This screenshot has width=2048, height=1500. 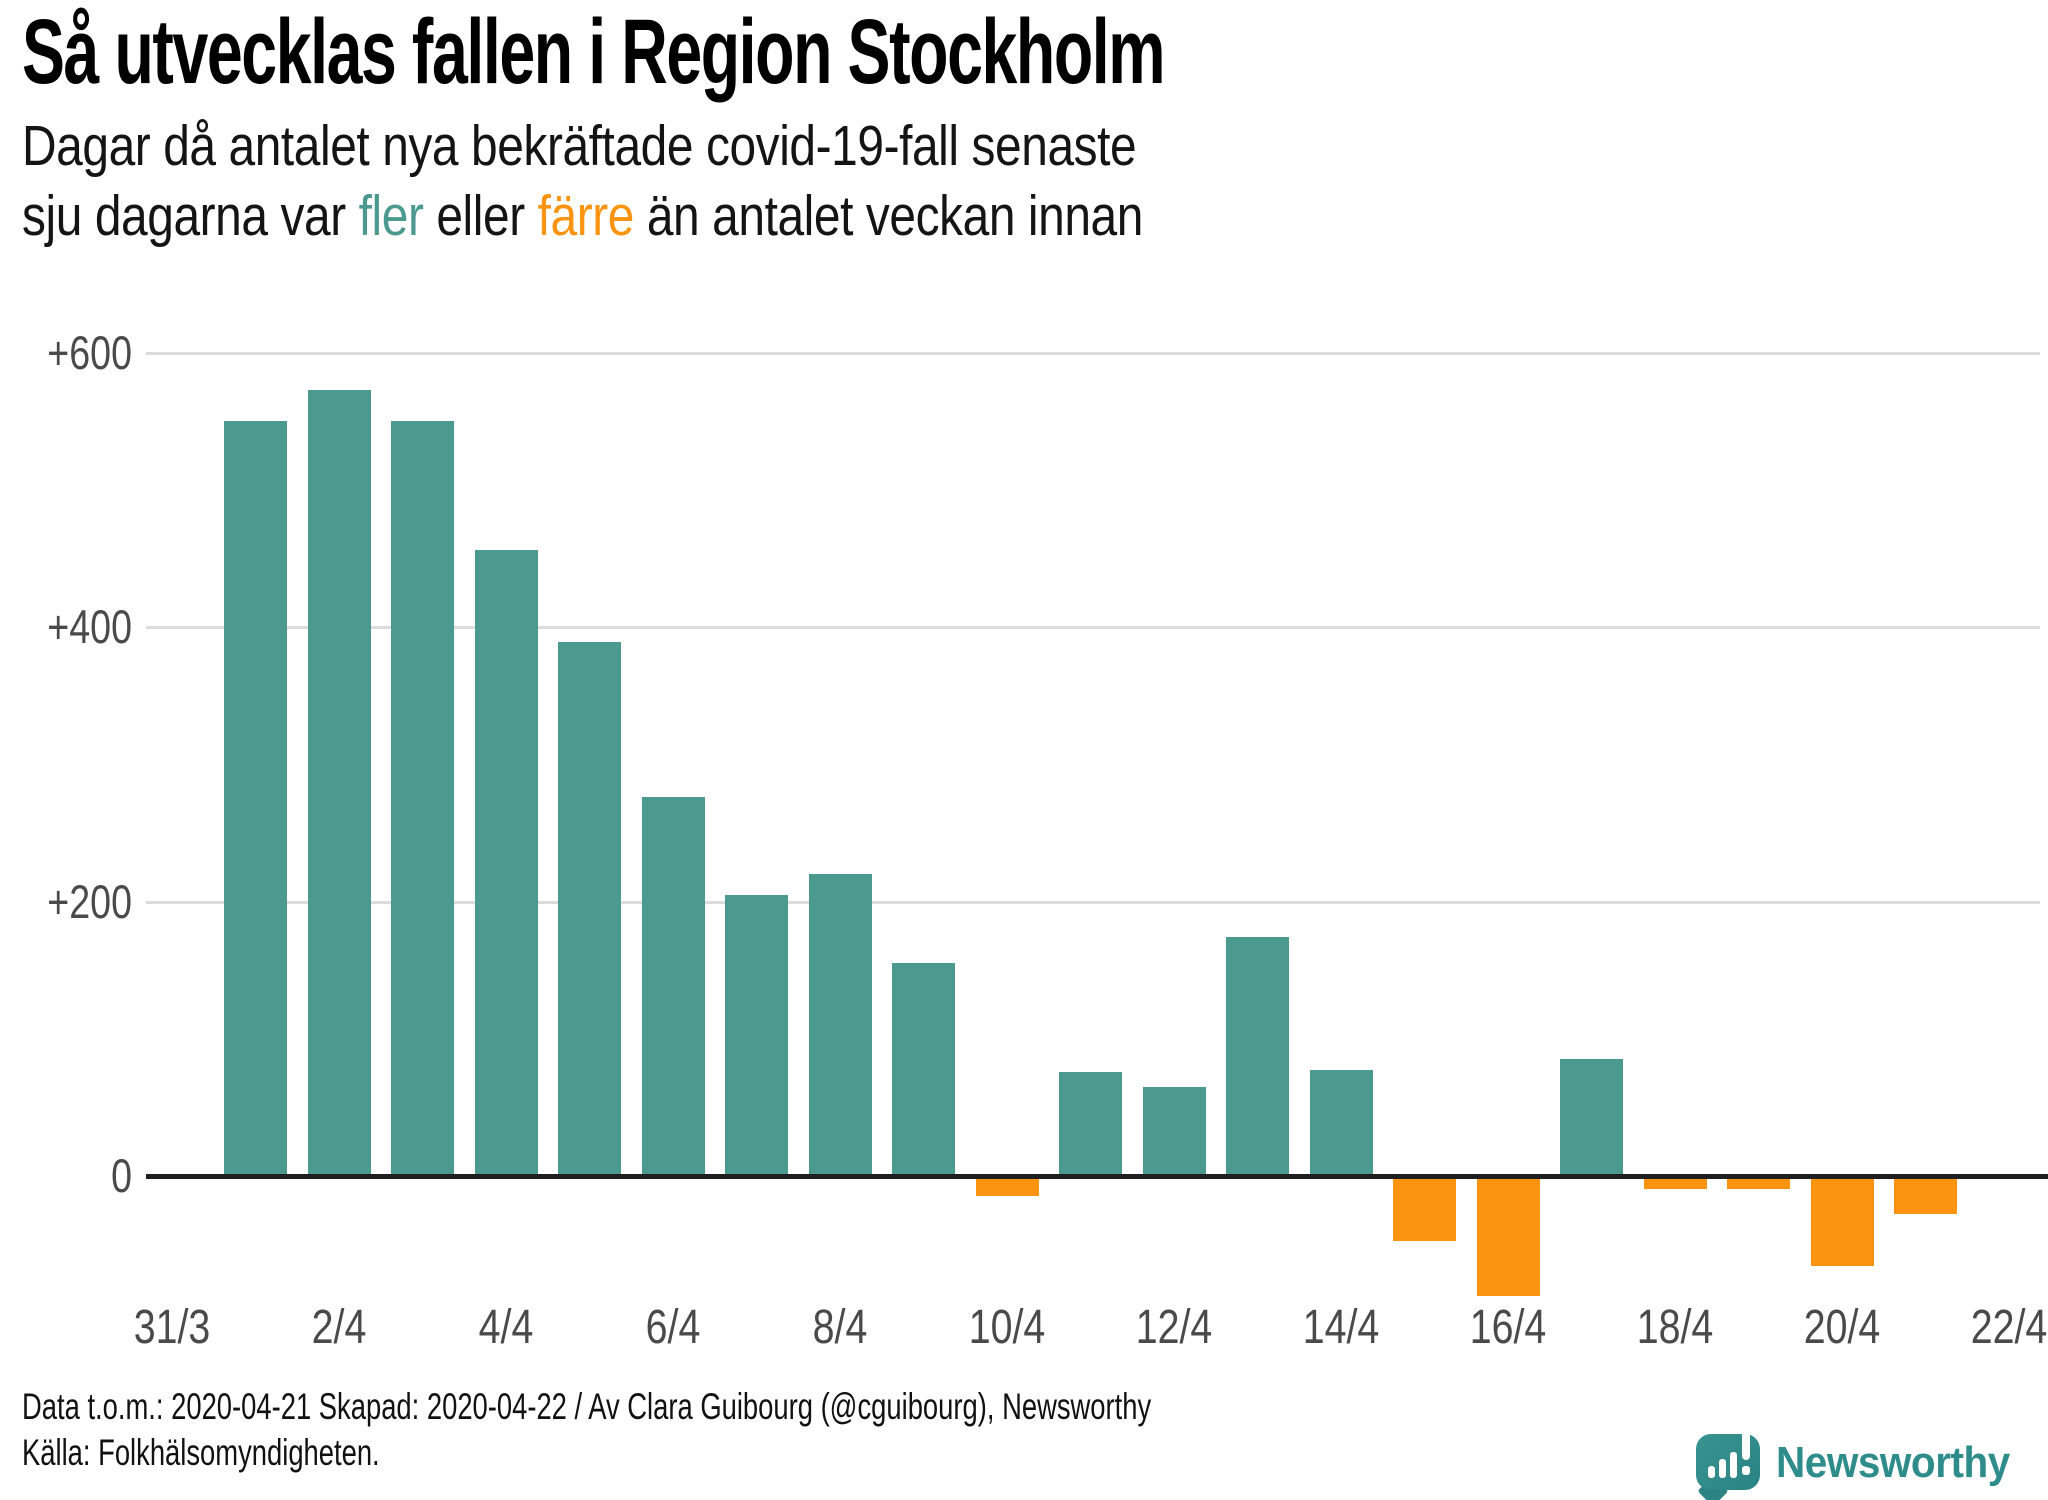 What do you see at coordinates (673, 1327) in the screenshot?
I see `x-axis-tick-label: 6/4` at bounding box center [673, 1327].